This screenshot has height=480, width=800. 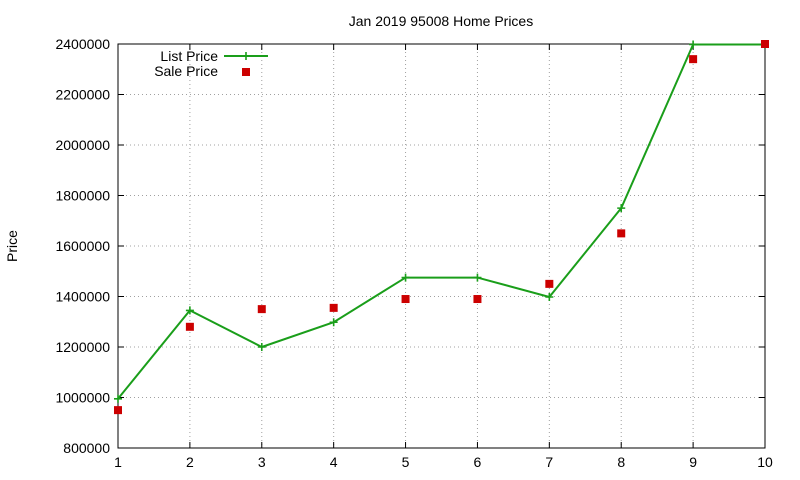 I want to click on x-tick-label: 9, so click(x=693, y=462).